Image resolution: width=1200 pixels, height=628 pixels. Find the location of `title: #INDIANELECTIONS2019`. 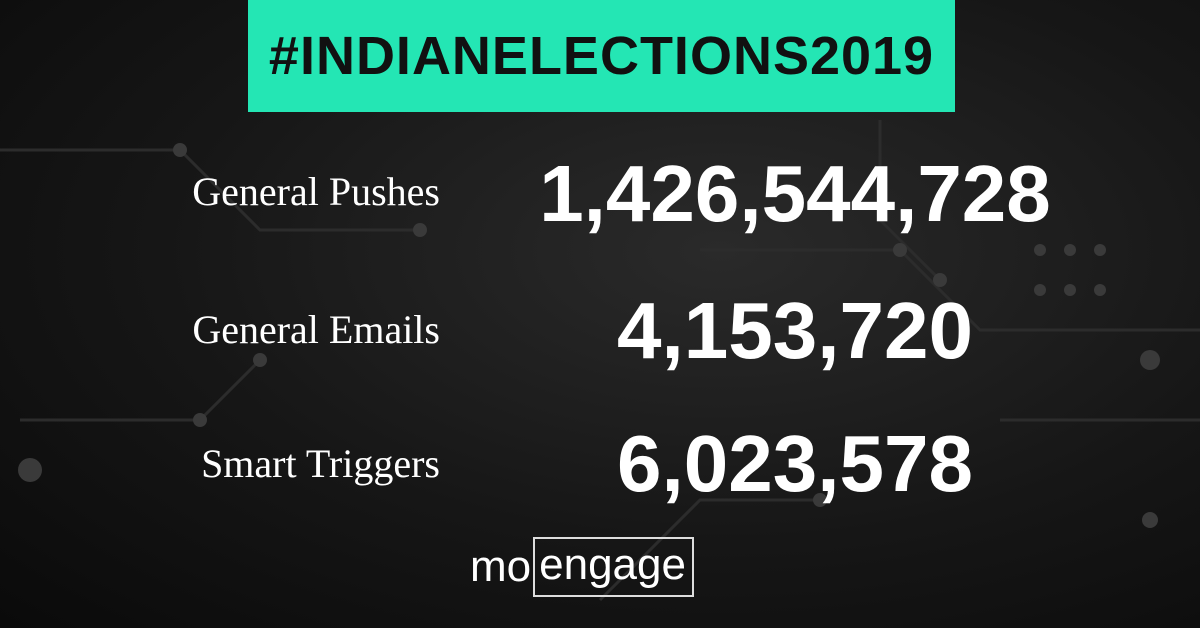

title: #INDIANELECTIONS2019 is located at coordinates (601, 56).